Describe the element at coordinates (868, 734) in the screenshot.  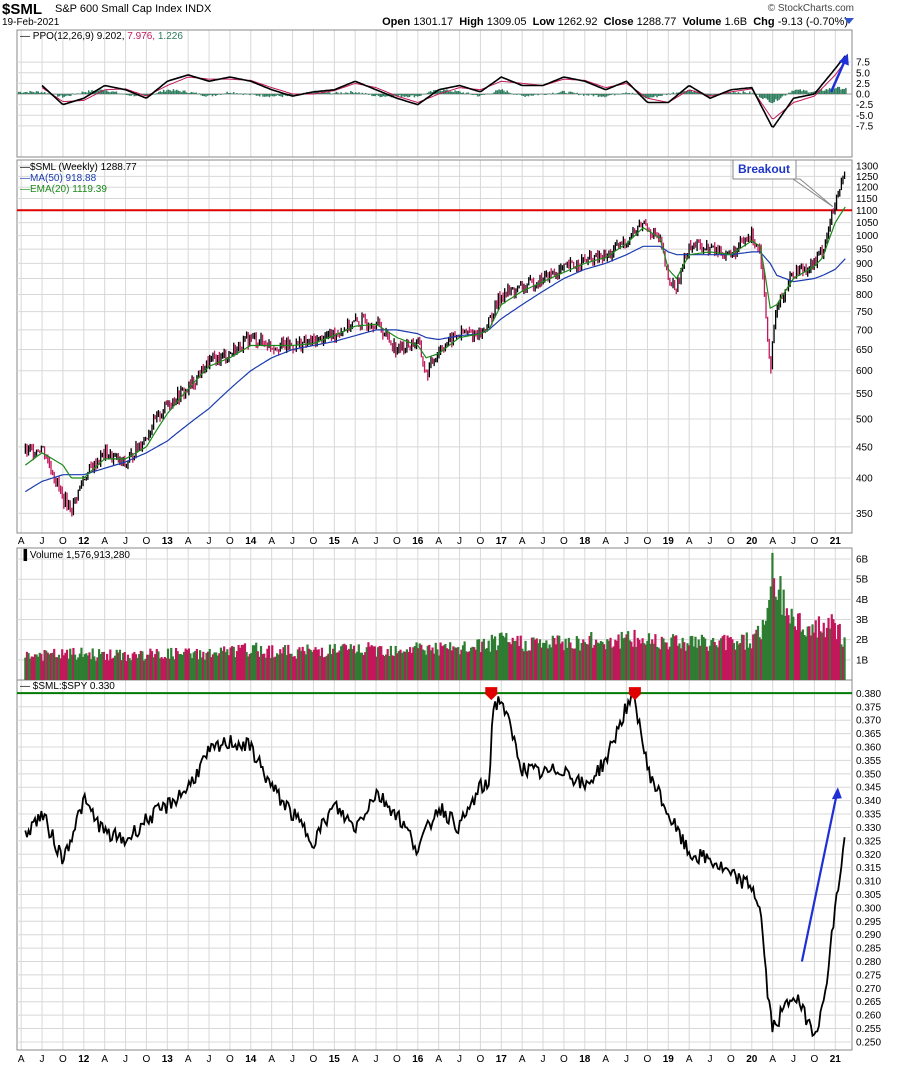
I see `ratio-y-tick-label: 0.365` at that location.